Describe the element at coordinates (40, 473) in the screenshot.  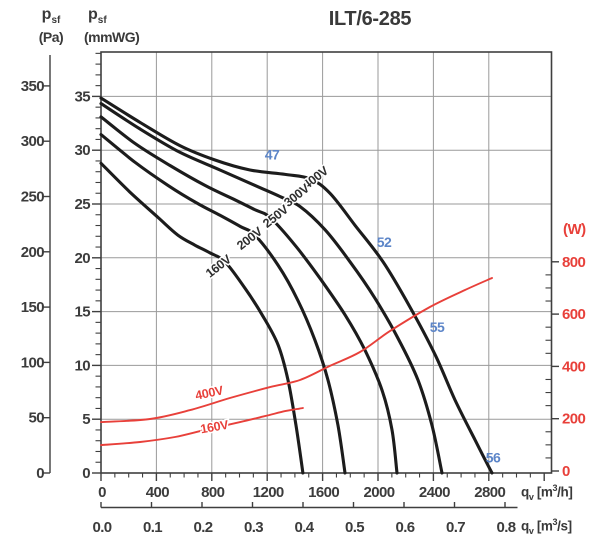
I see `pa-tick-label: 0` at that location.